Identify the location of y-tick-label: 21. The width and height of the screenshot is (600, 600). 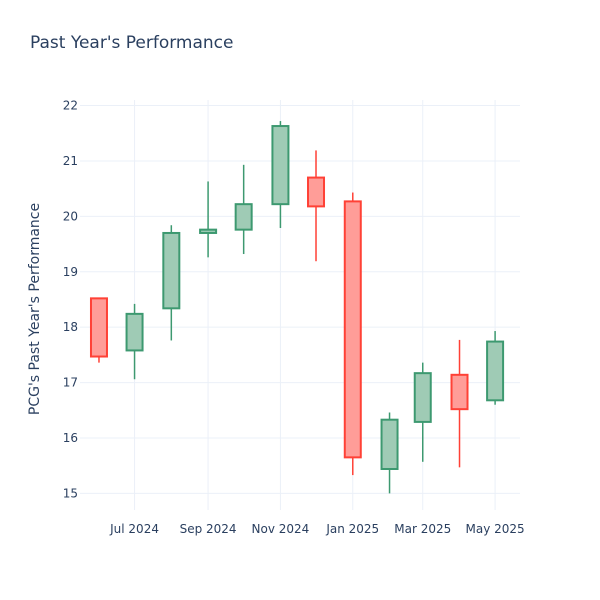
(70, 161).